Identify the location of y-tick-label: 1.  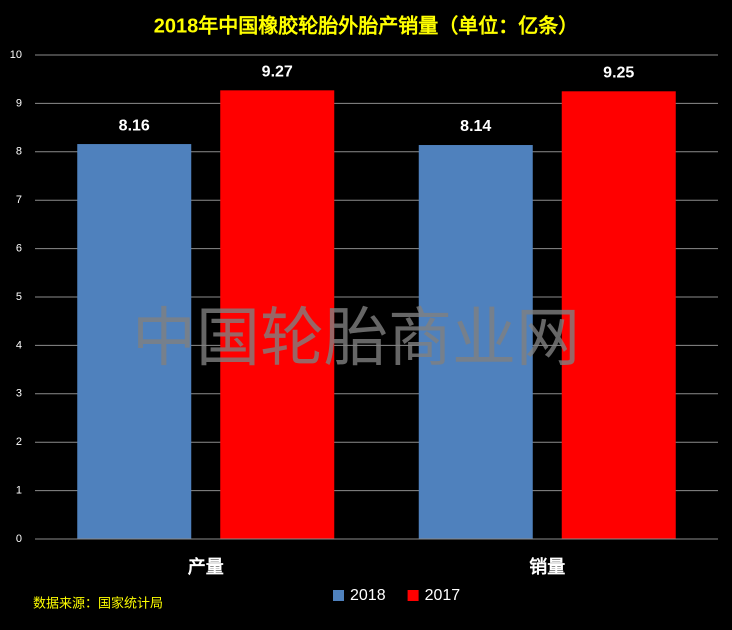
(19, 491).